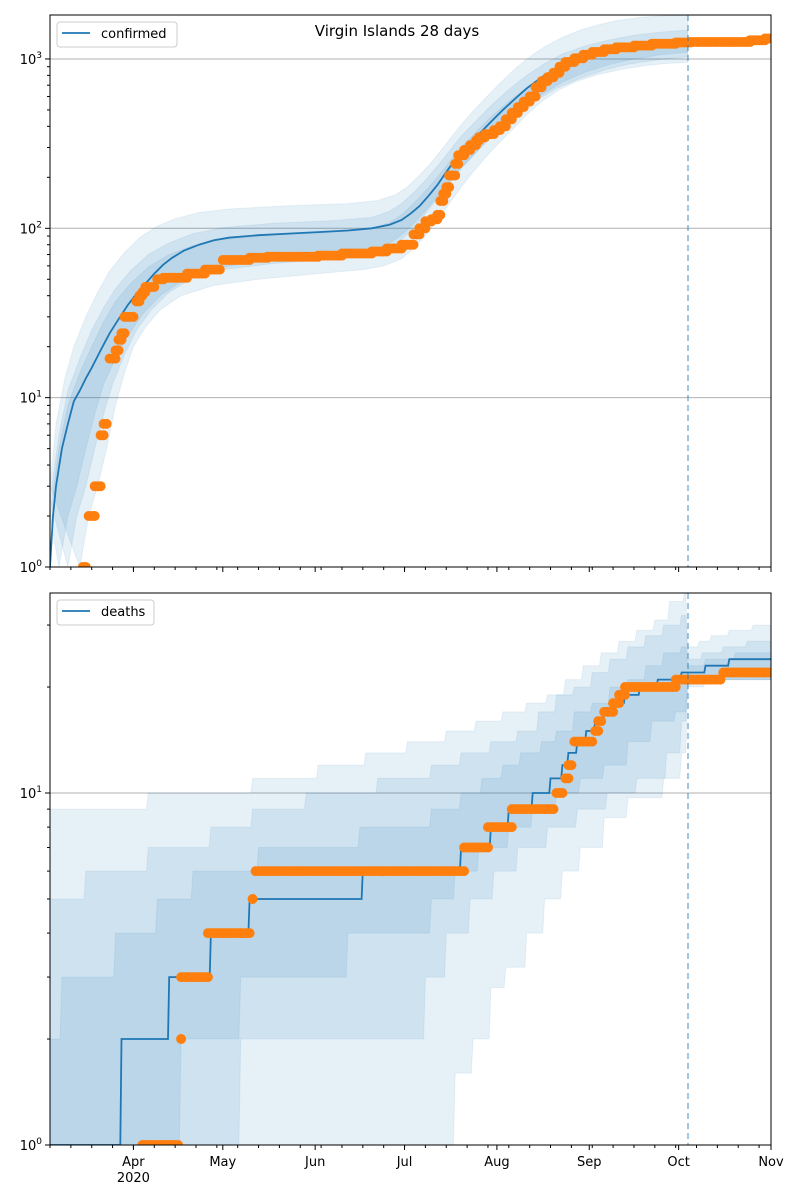 The image size is (800, 1200). I want to click on x-tick-label: Oct, so click(678, 1162).